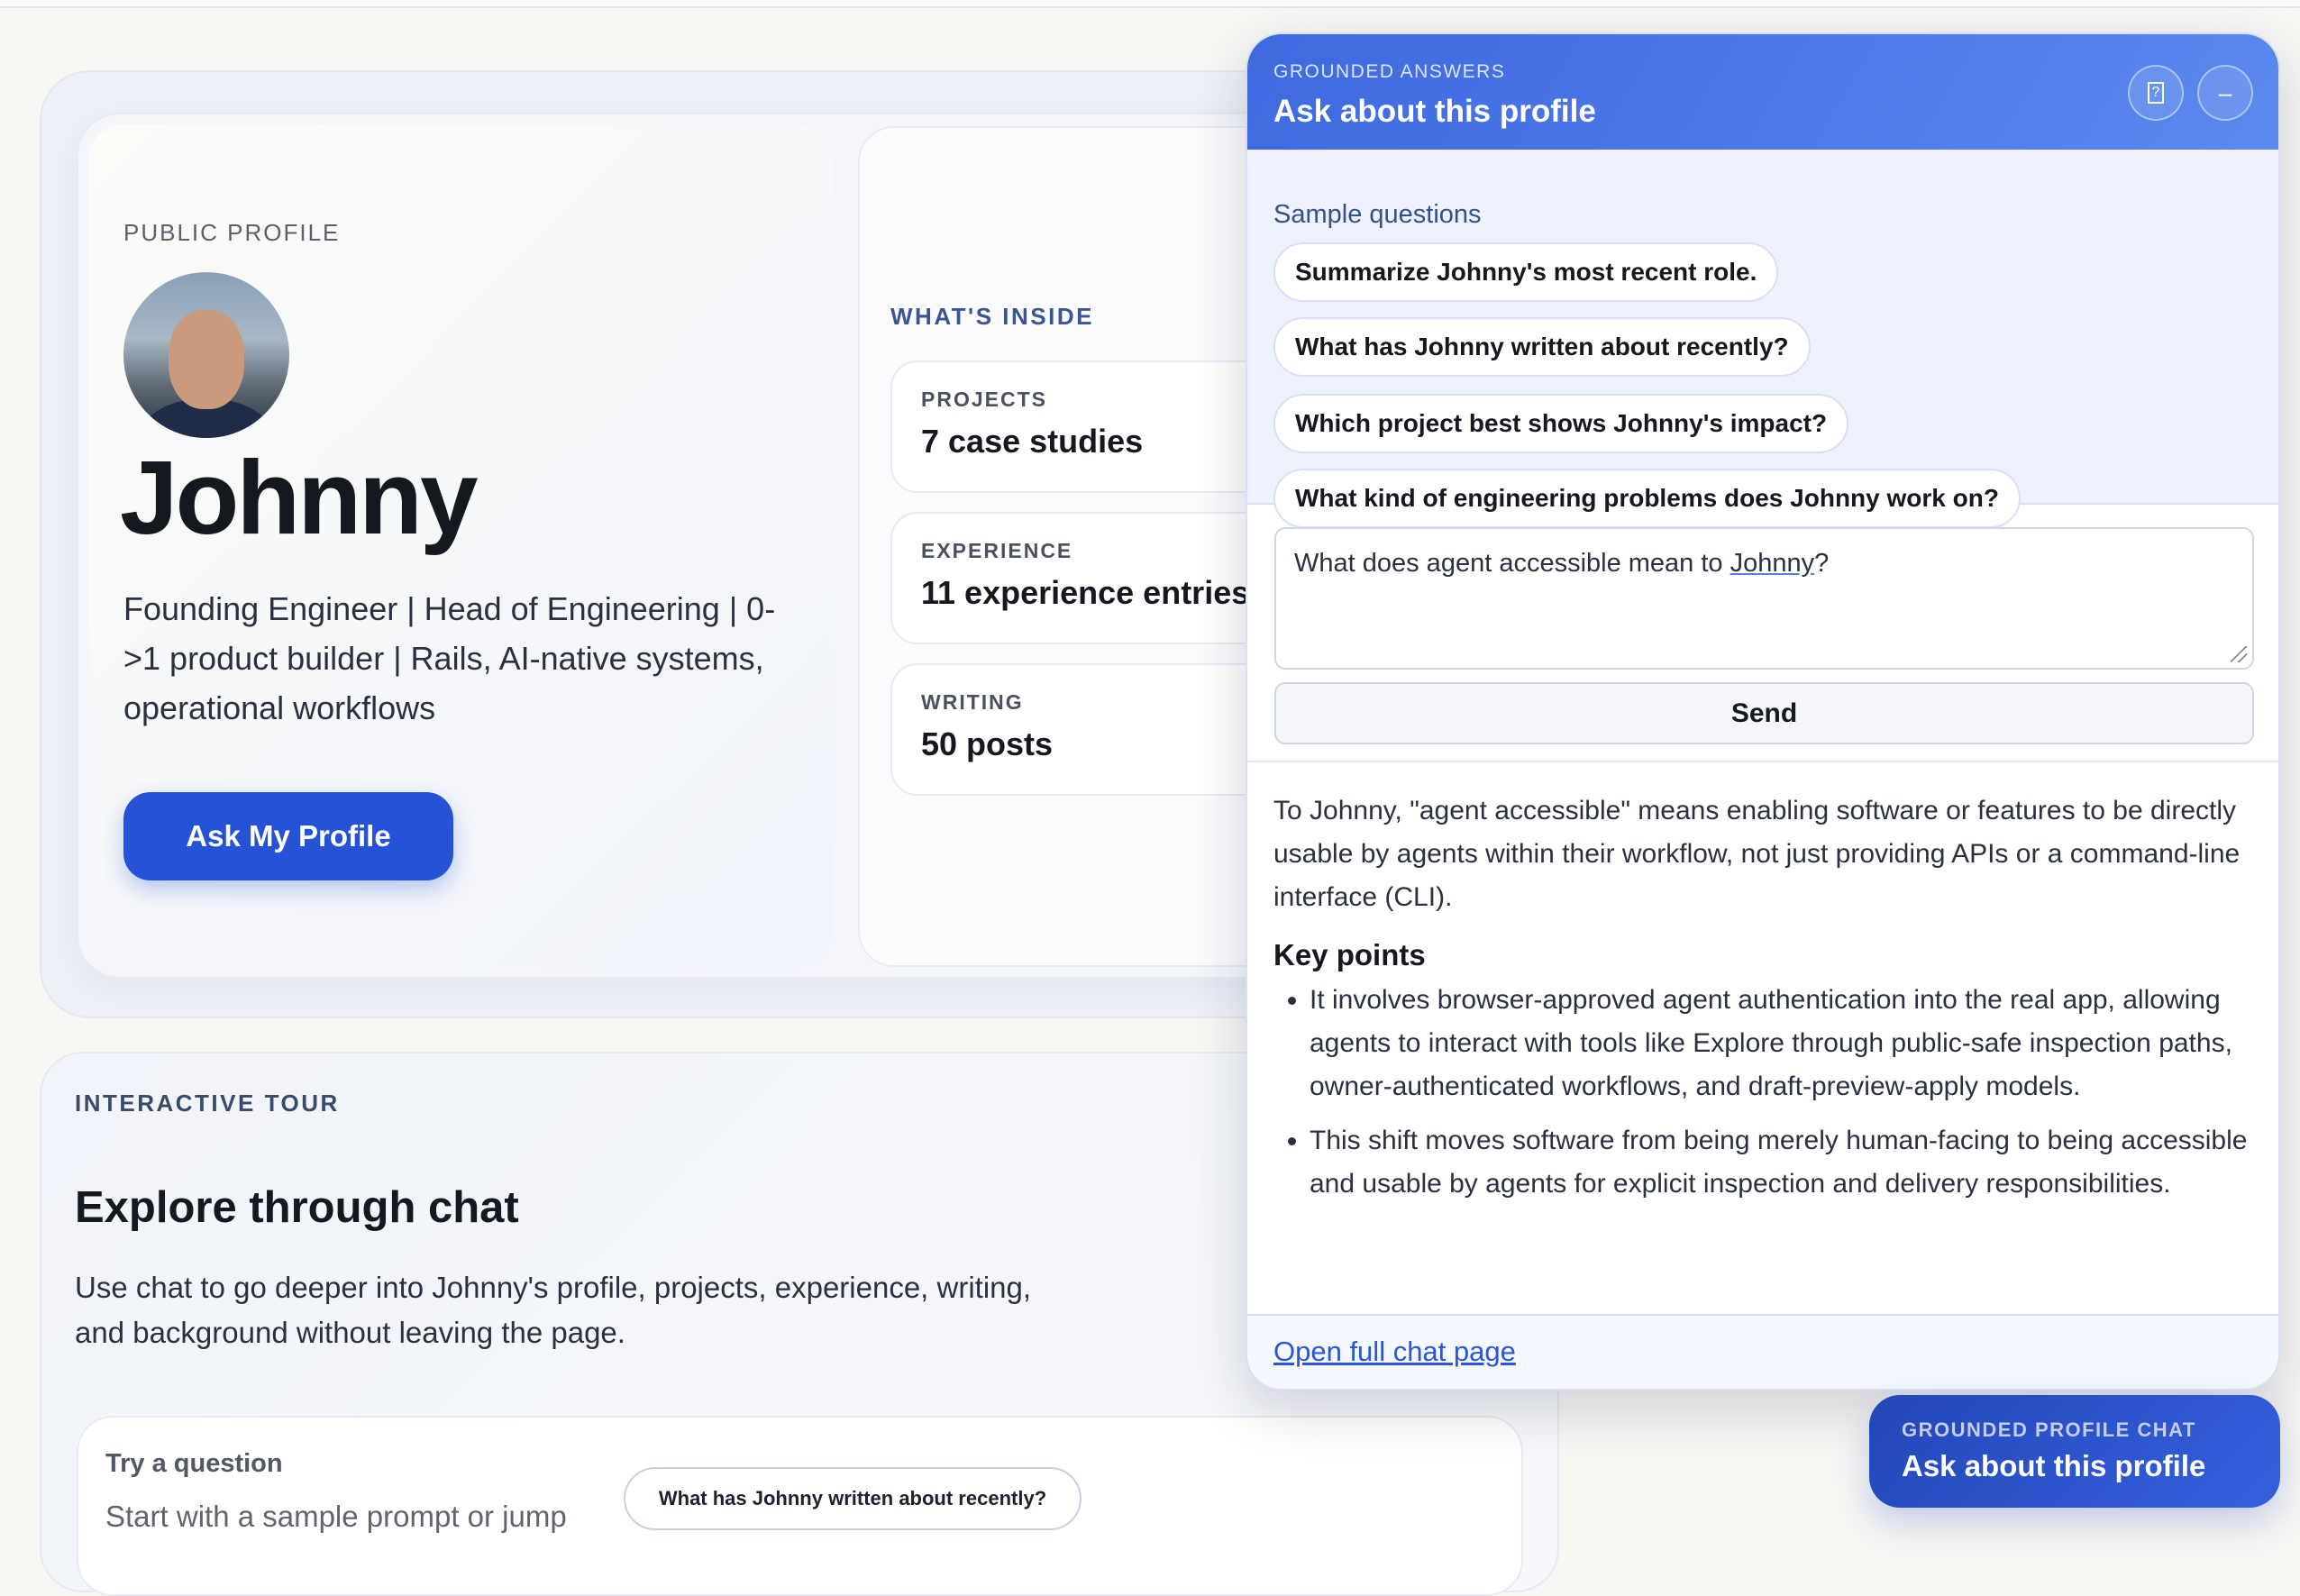 This screenshot has width=2300, height=1596. Describe the element at coordinates (1394, 1351) in the screenshot. I see `open-full-chat-link: Open full chat page` at that location.